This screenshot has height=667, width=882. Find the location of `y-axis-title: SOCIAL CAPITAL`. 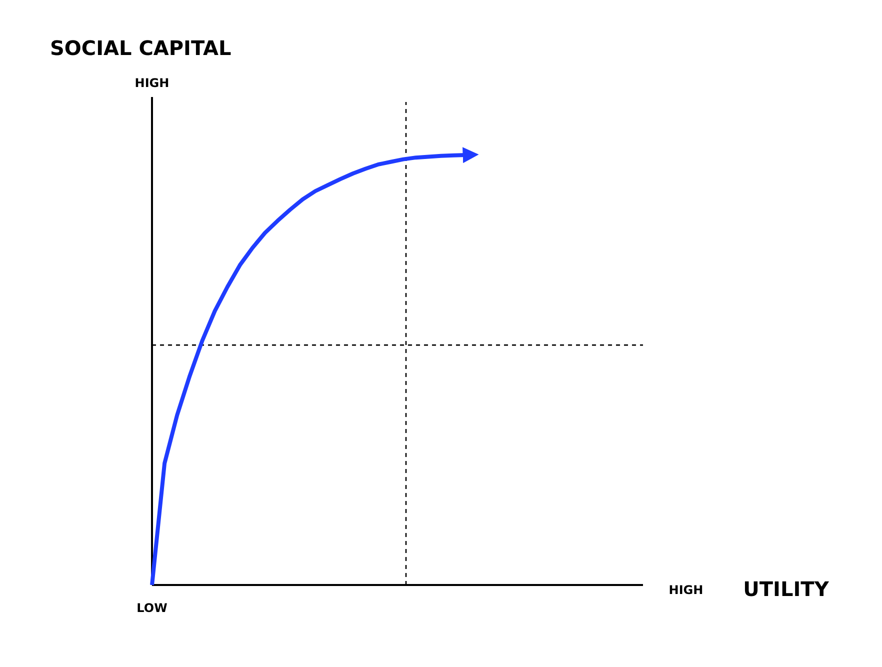

y-axis-title: SOCIAL CAPITAL is located at coordinates (141, 48).